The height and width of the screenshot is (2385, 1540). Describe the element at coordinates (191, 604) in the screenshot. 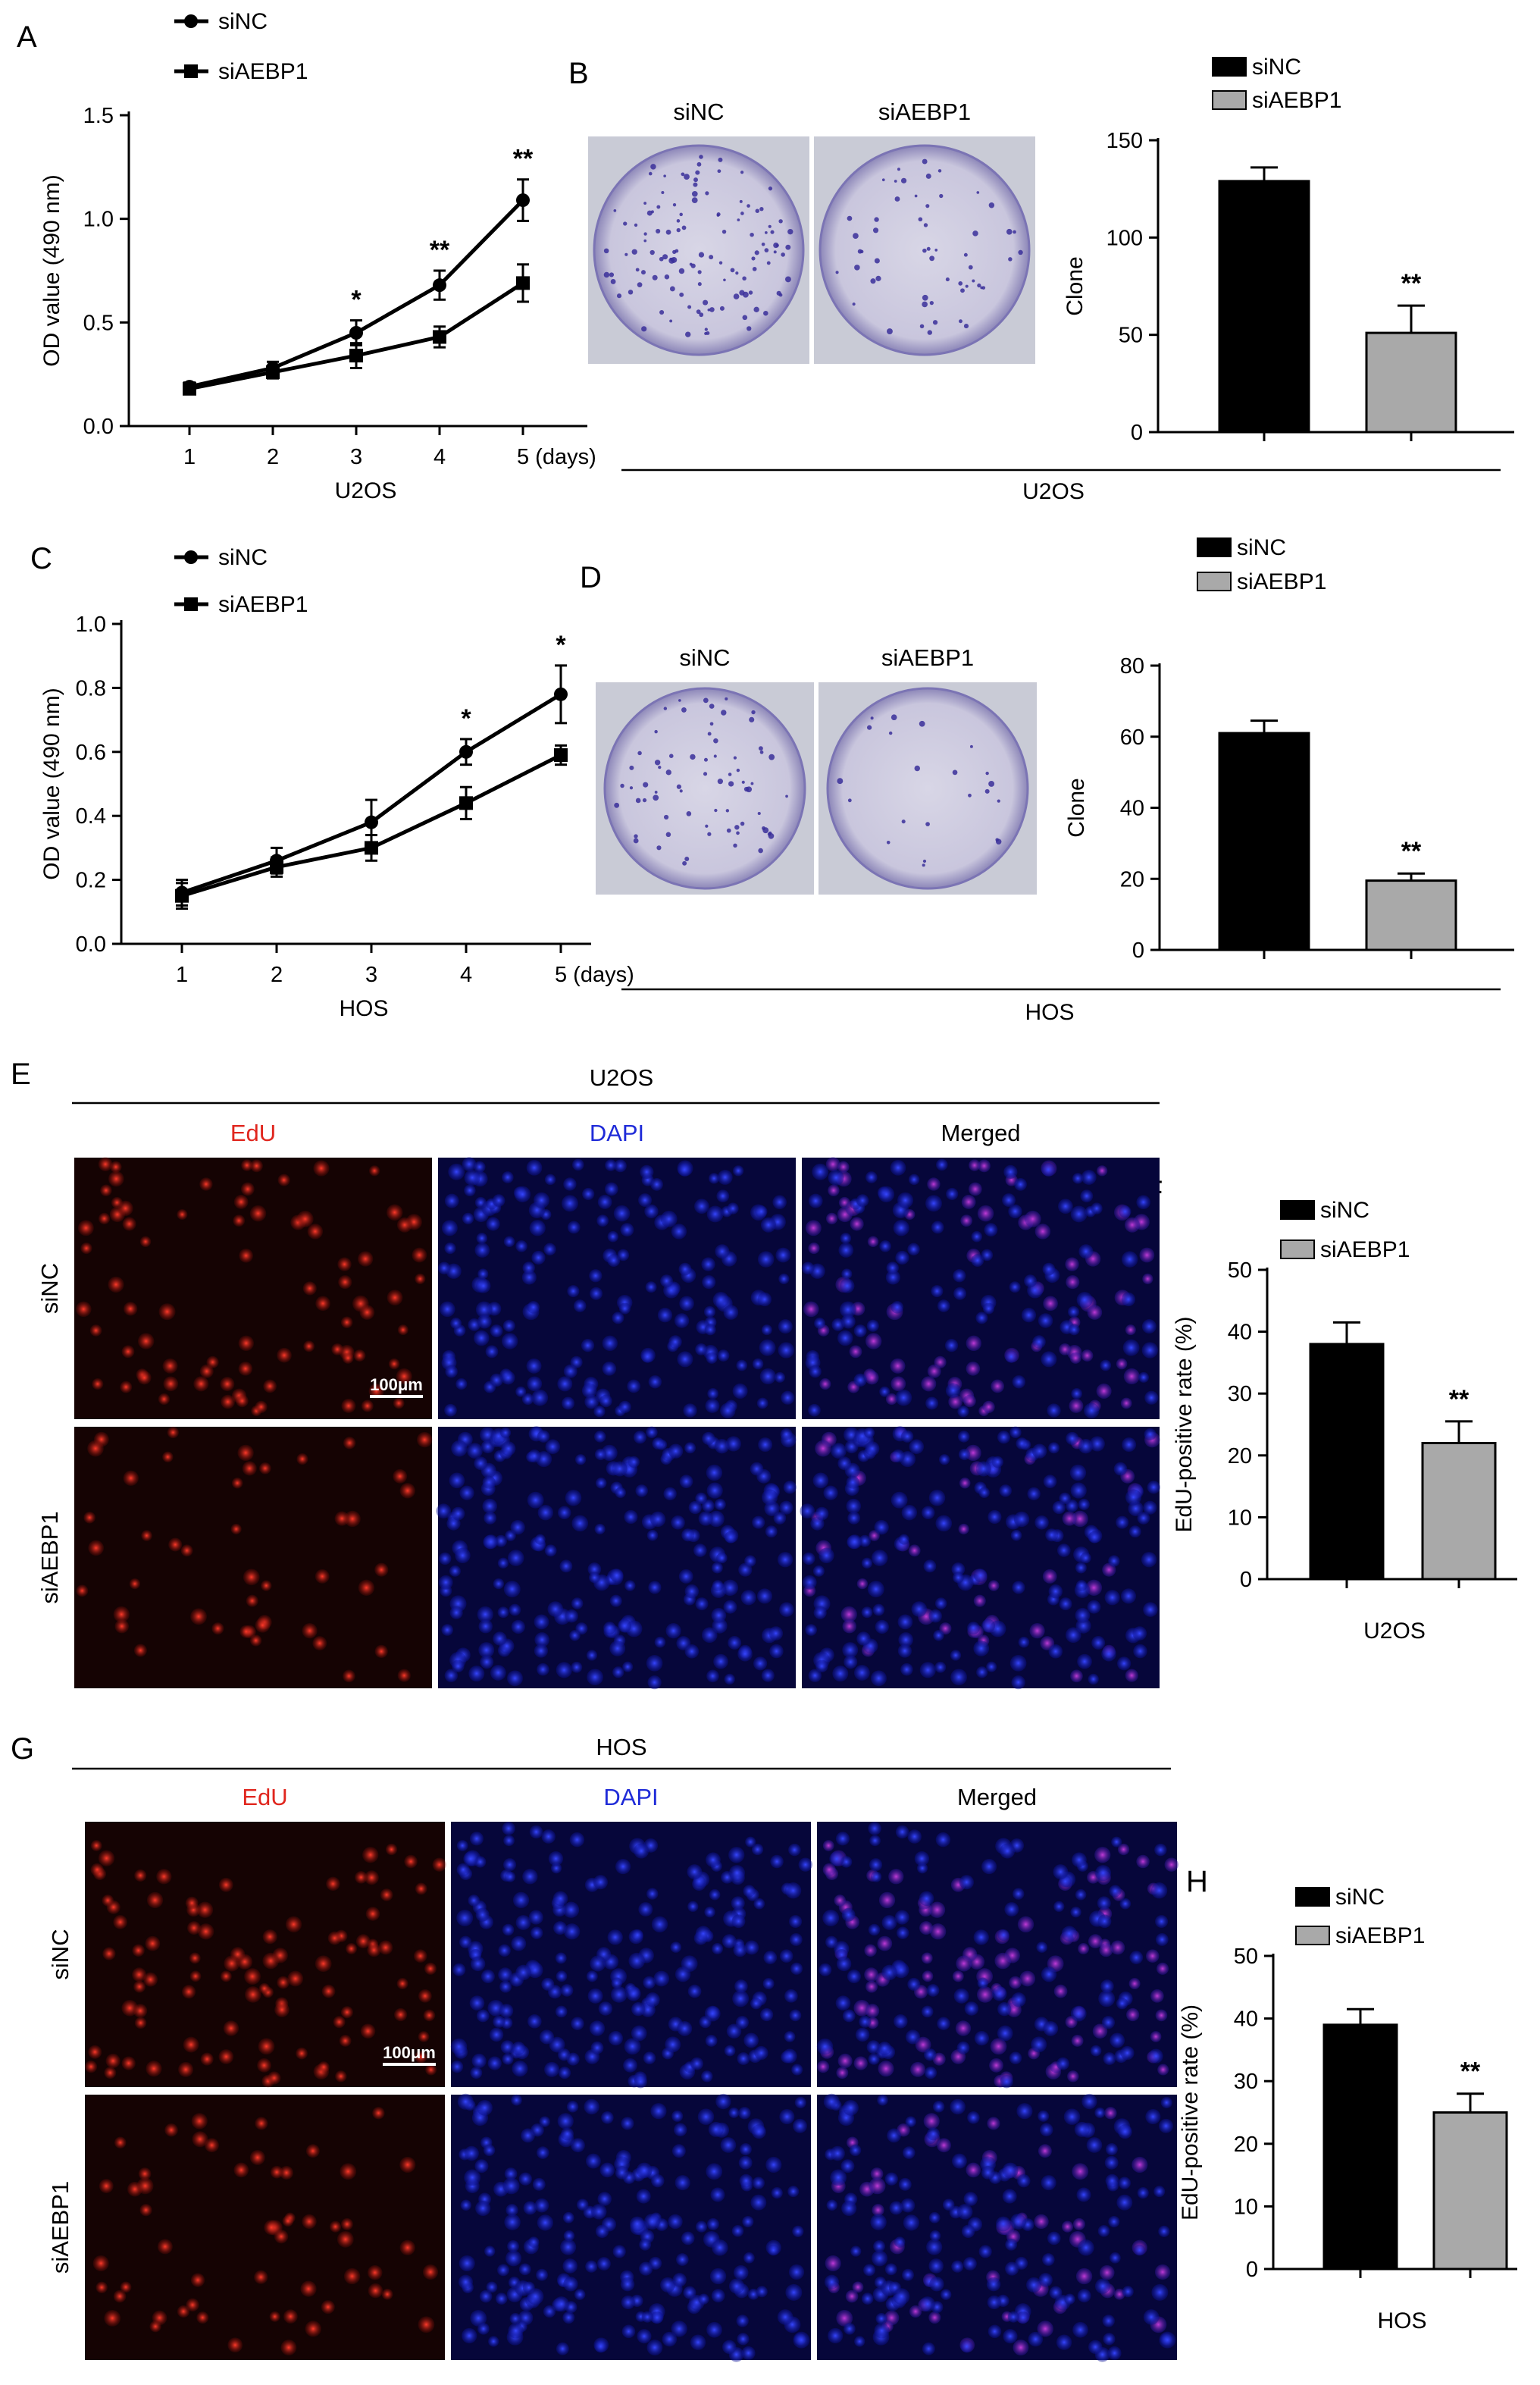

I see `legend-marker` at that location.